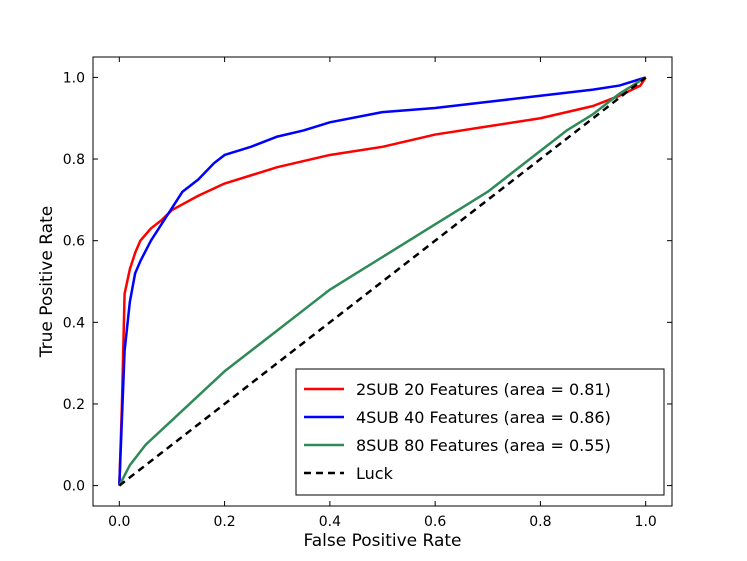 This screenshot has height=561, width=747. I want to click on x-tick-label: 0.8, so click(540, 522).